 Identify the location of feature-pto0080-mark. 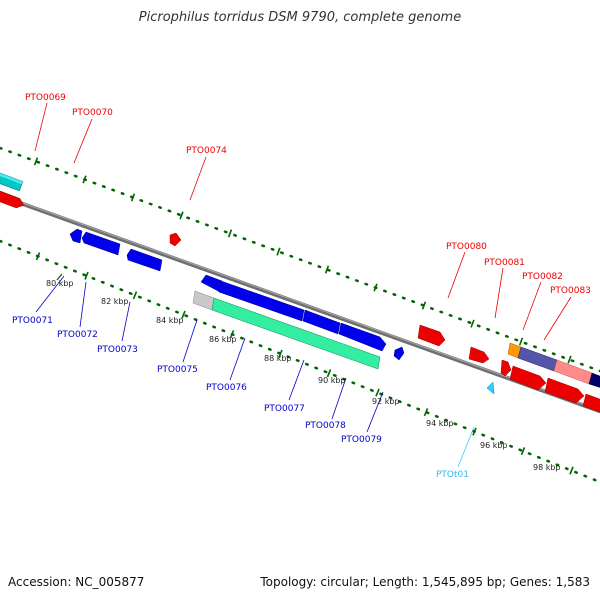
(431, 335).